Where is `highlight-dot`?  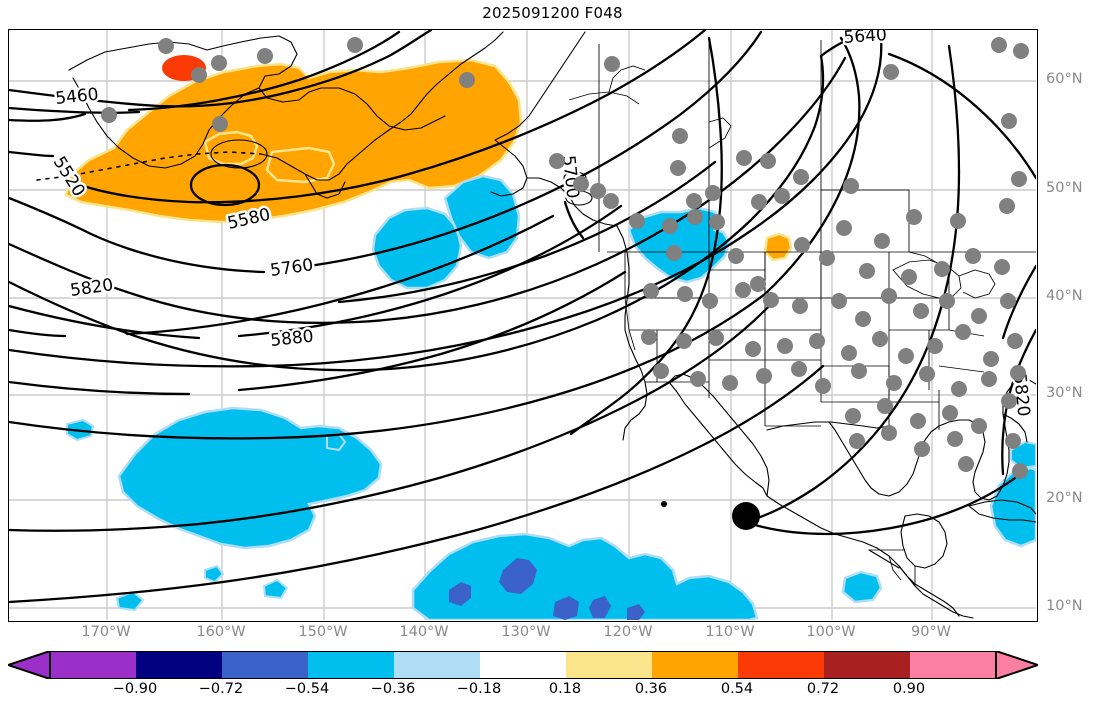 highlight-dot is located at coordinates (746, 516).